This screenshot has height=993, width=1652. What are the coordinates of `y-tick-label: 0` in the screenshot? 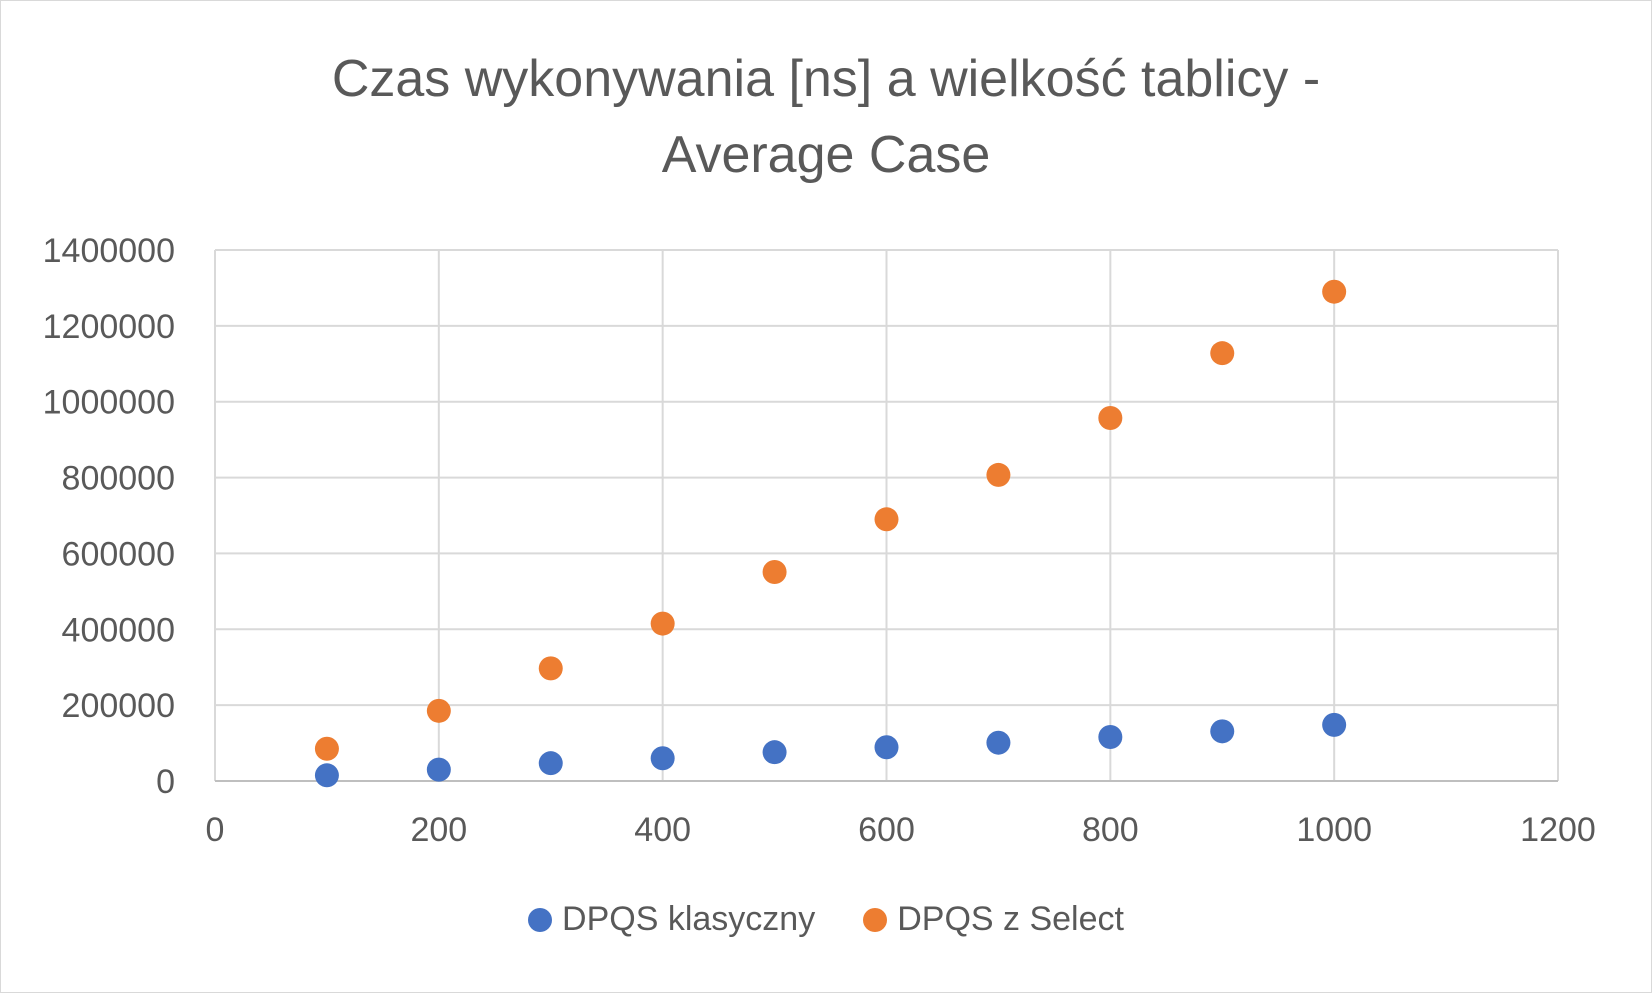 It's located at (165, 782).